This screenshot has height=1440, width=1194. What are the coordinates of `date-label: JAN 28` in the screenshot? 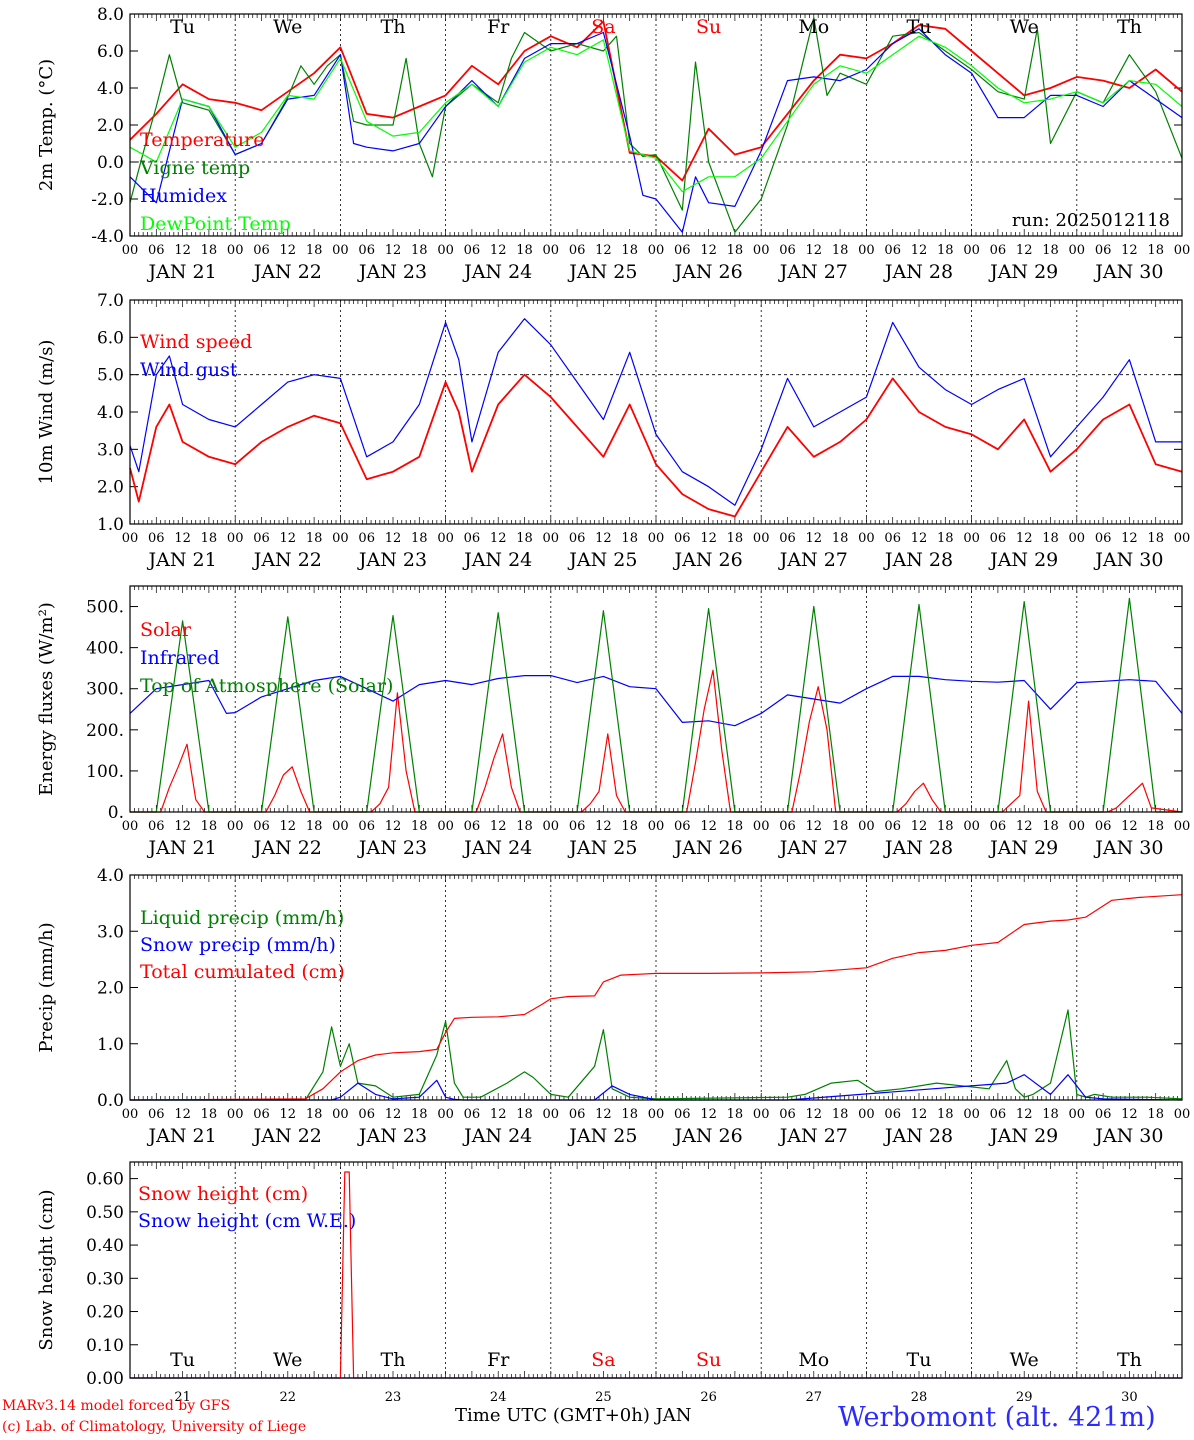 It's located at (918, 272).